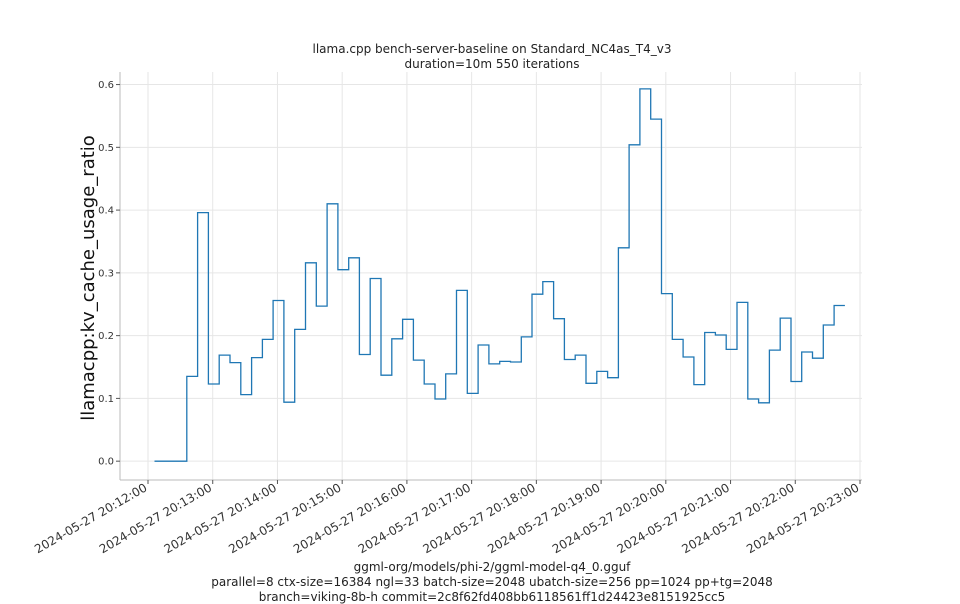  Describe the element at coordinates (349, 518) in the screenshot. I see `x-tick-label: 2024-05-27 20:16:00` at that location.